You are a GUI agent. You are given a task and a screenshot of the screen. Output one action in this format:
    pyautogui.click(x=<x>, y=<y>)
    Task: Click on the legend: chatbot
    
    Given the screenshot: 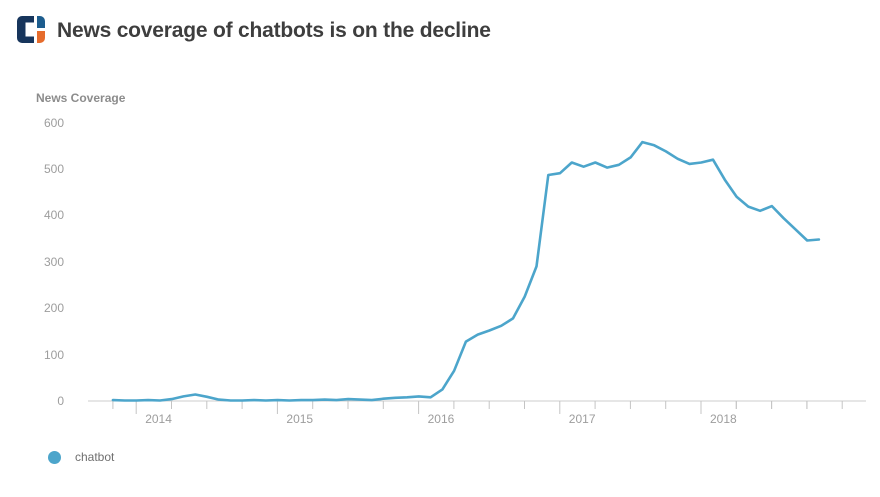 What is the action you would take?
    pyautogui.click(x=81, y=457)
    